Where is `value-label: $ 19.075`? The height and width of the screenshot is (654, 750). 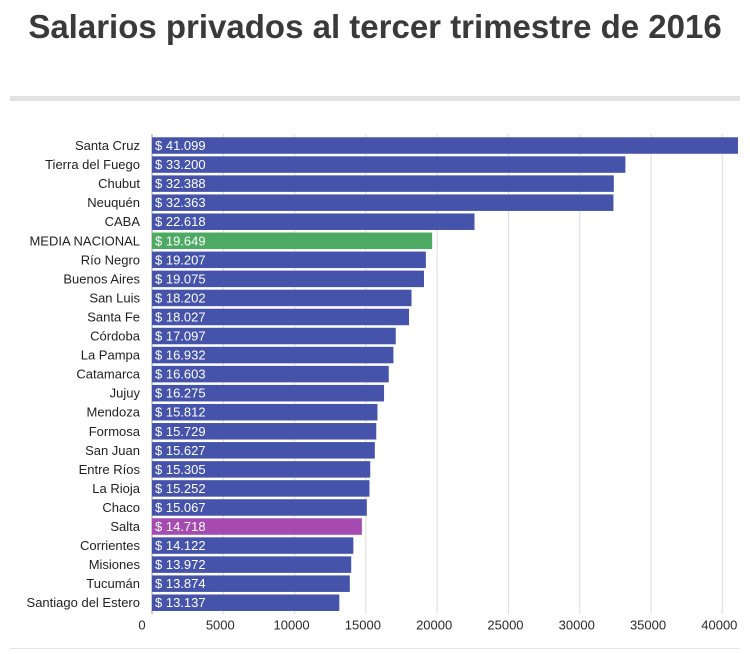 value-label: $ 19.075 is located at coordinates (180, 278).